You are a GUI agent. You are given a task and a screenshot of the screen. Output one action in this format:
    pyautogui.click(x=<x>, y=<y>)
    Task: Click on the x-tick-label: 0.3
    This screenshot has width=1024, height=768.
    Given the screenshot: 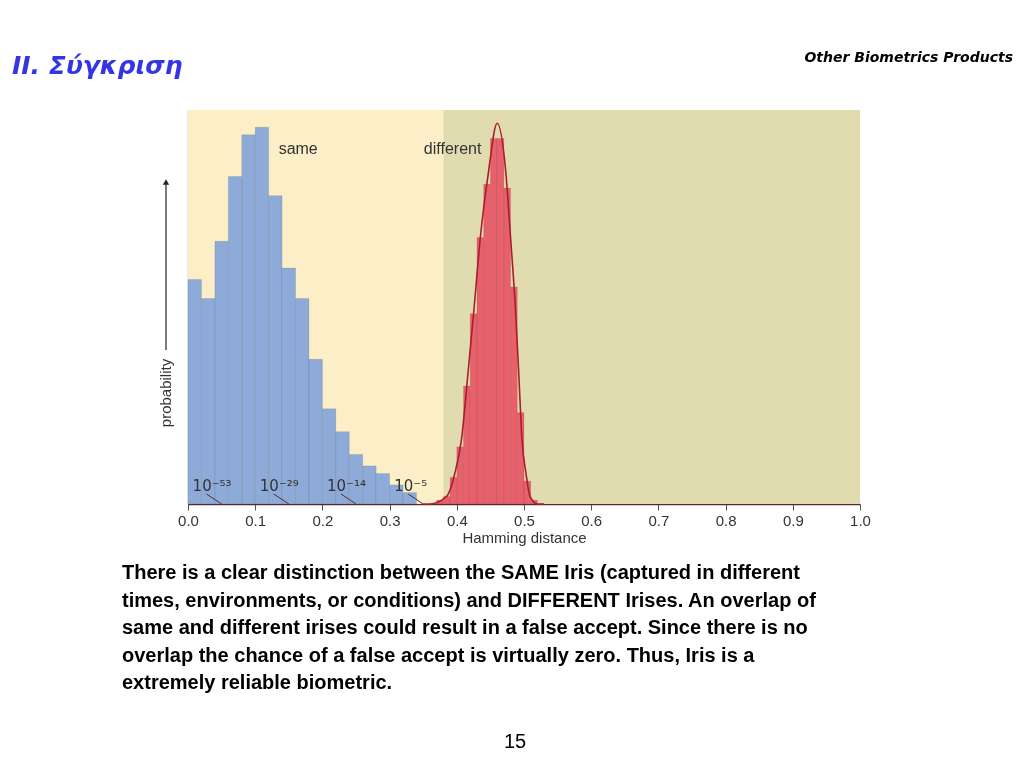 What is the action you would take?
    pyautogui.click(x=390, y=520)
    